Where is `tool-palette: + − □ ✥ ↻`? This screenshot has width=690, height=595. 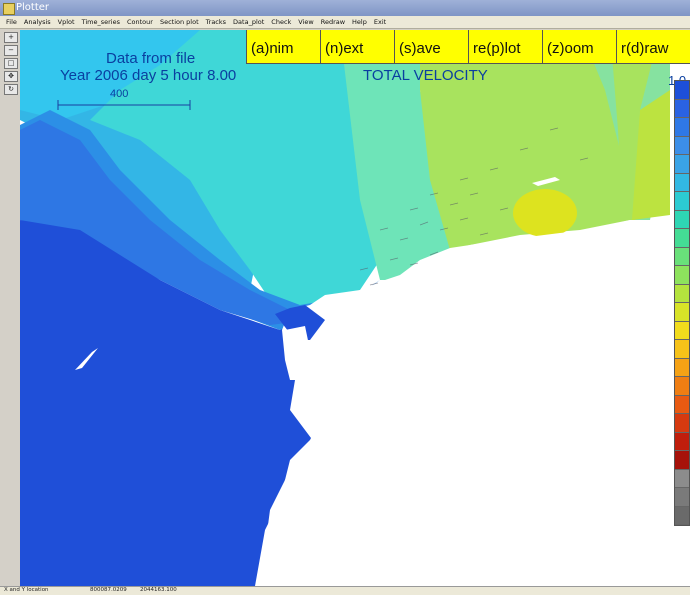
tool-palette: + − □ ✥ ↻ is located at coordinates (10, 308).